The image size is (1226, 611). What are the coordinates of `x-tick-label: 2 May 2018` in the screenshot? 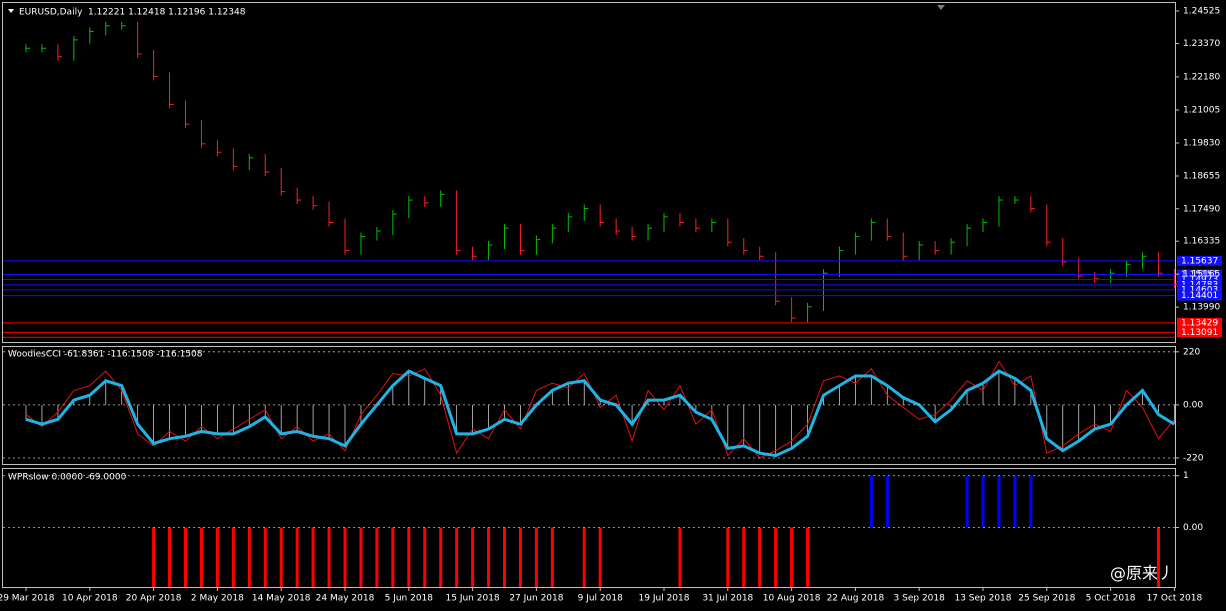 It's located at (217, 599).